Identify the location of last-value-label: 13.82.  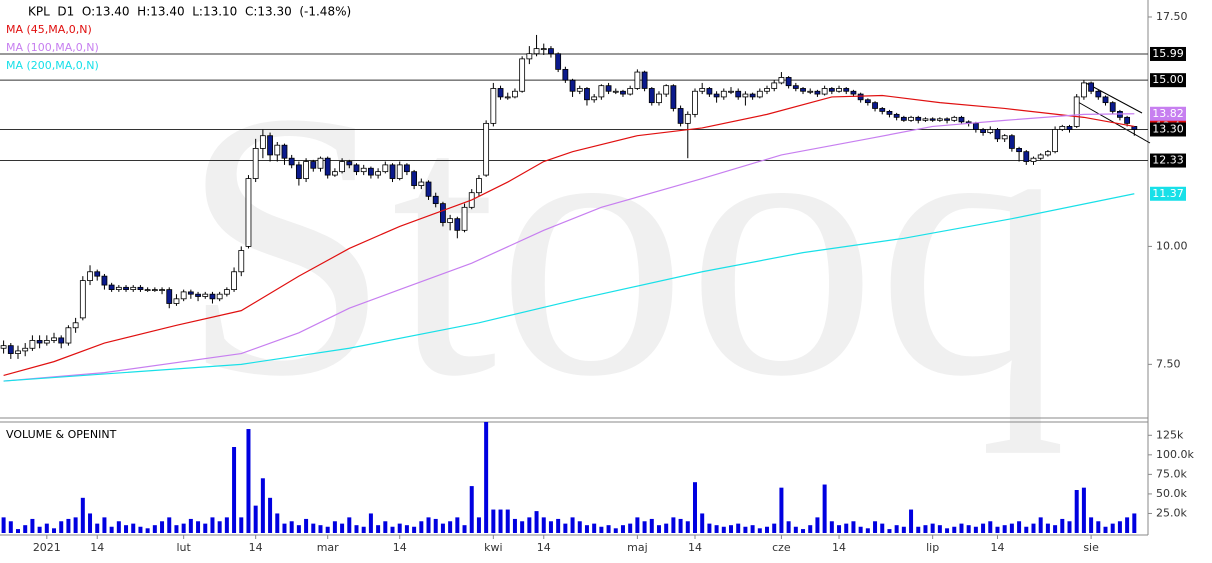
(1168, 113).